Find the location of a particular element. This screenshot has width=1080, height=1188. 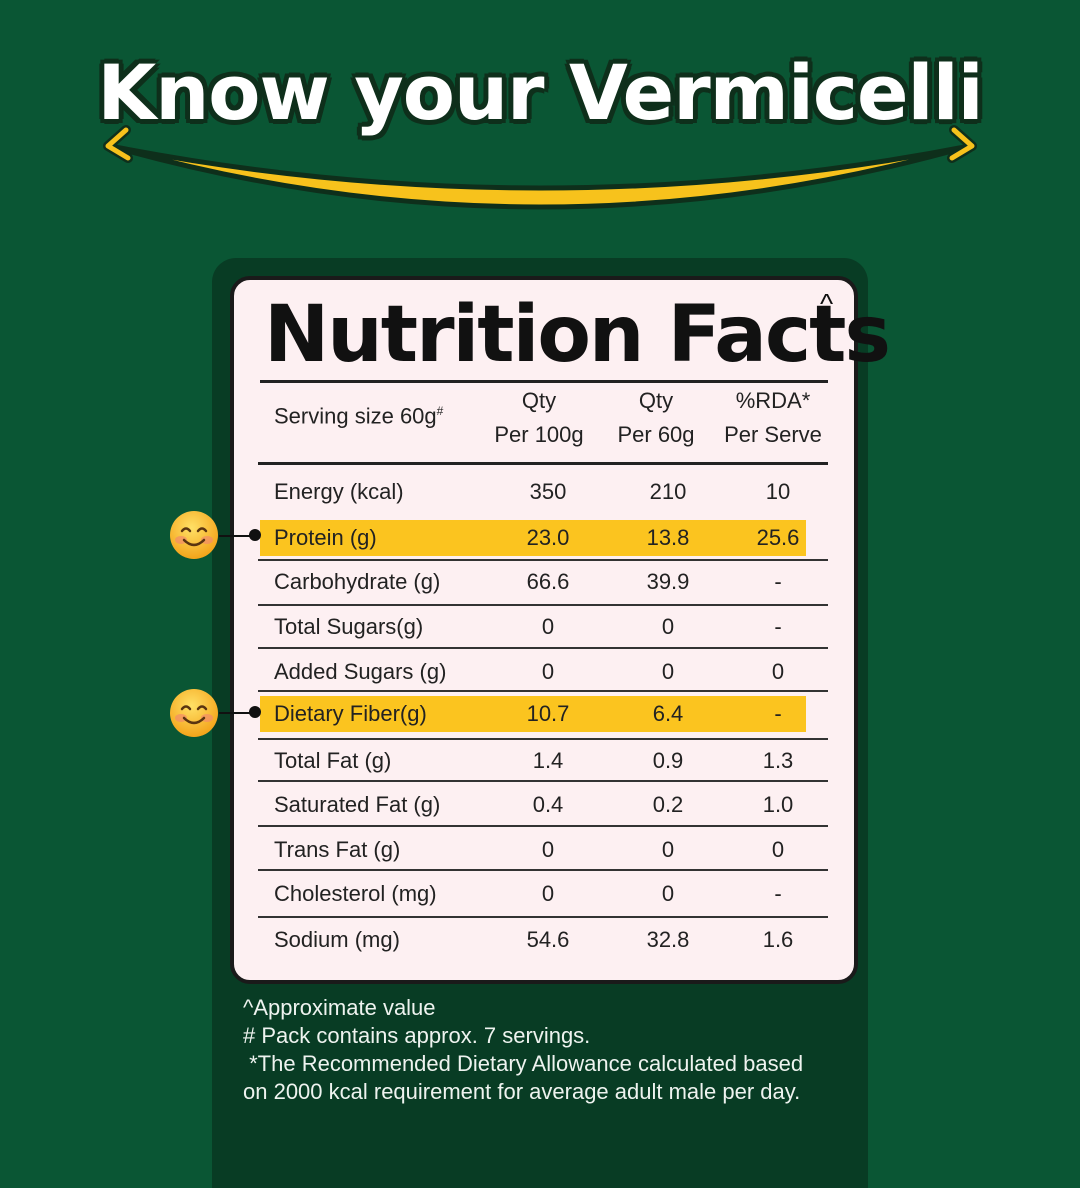

protein-highlight is located at coordinates (533, 538).